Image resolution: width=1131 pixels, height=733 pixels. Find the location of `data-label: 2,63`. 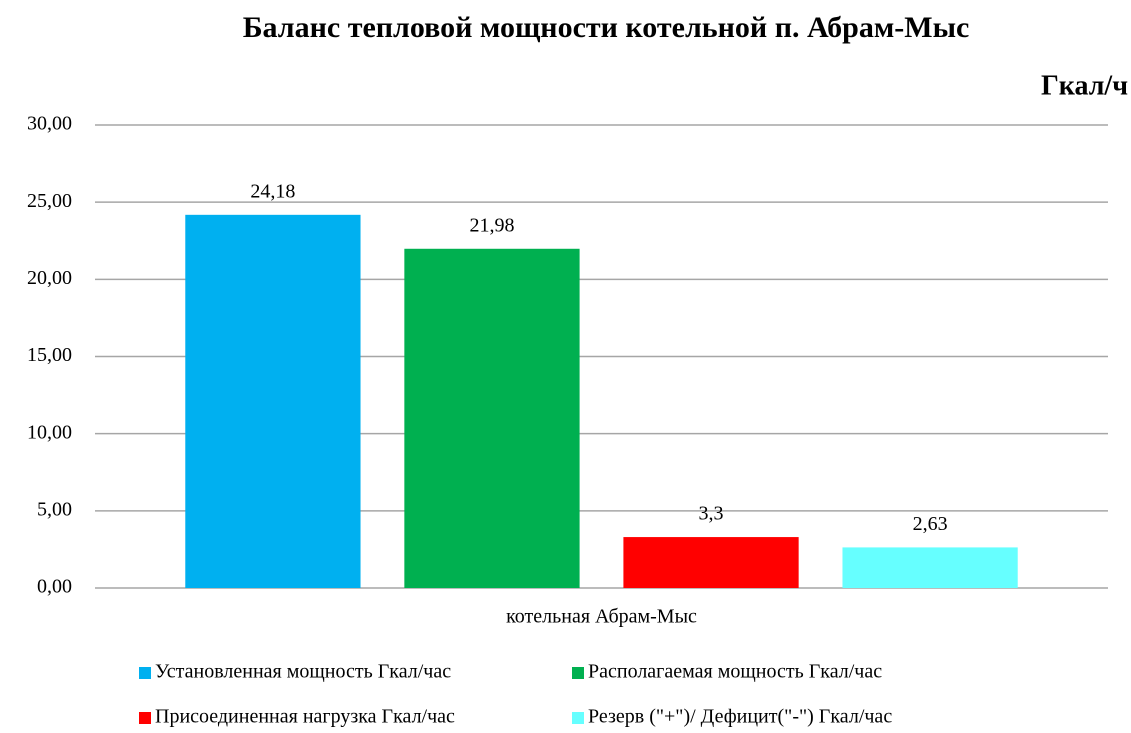

data-label: 2,63 is located at coordinates (930, 524).